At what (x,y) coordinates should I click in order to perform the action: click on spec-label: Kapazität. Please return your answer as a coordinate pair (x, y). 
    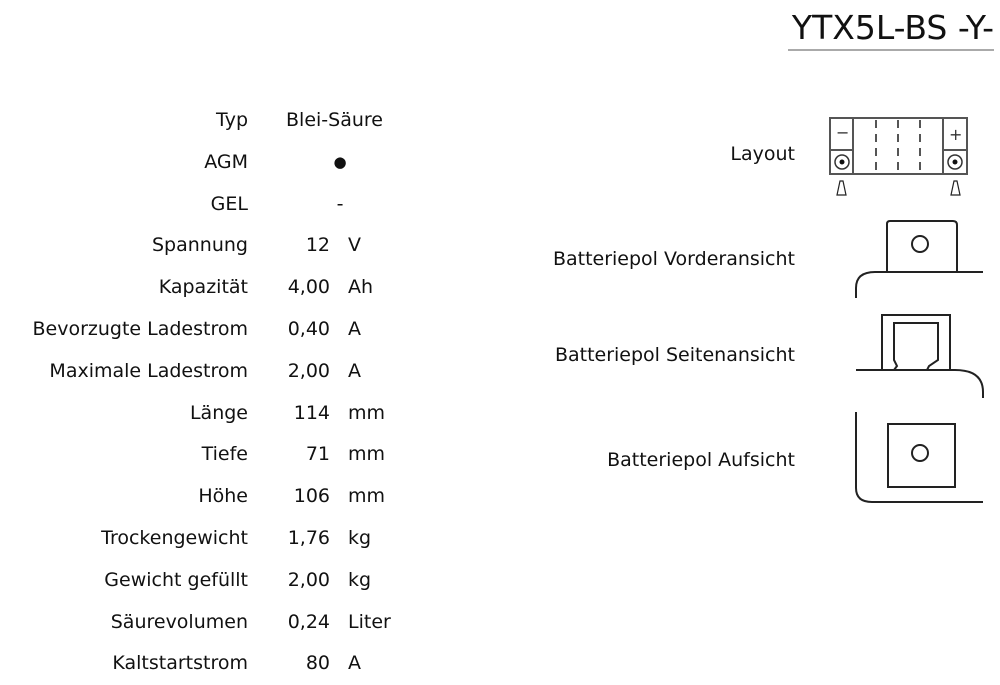
    Looking at the image, I should click on (203, 287).